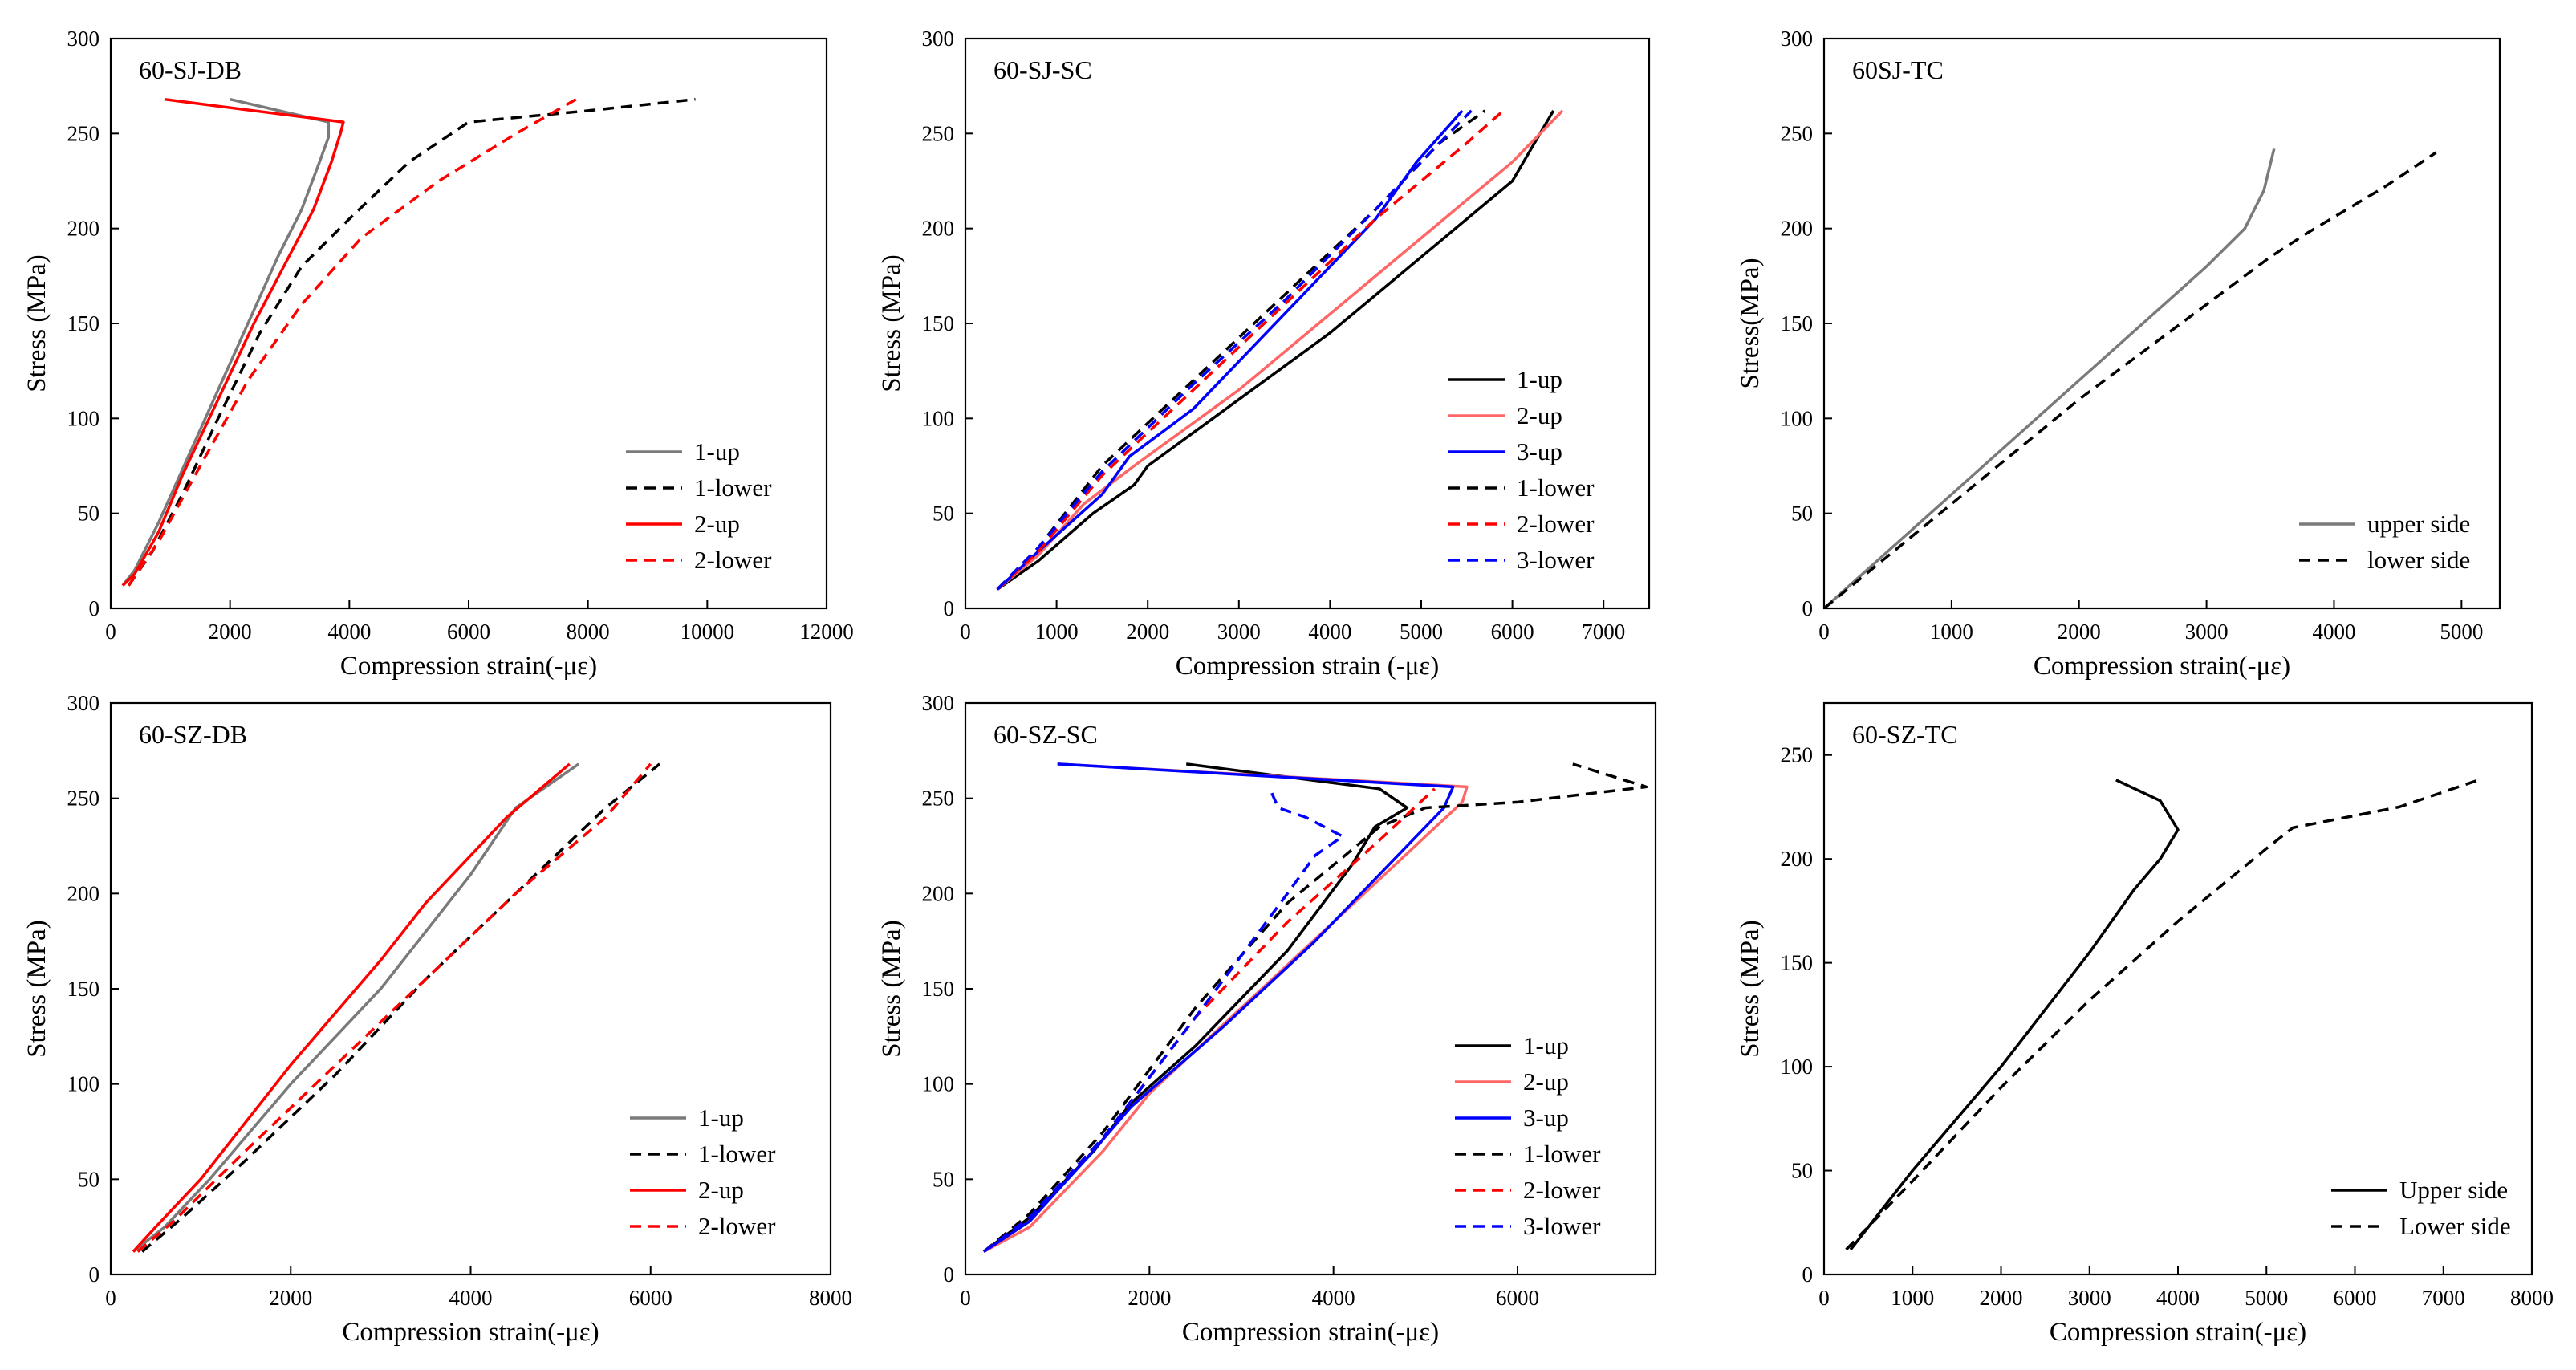 This screenshot has width=2576, height=1370. What do you see at coordinates (1045, 734) in the screenshot?
I see `panel-title: 60-SZ-SC` at bounding box center [1045, 734].